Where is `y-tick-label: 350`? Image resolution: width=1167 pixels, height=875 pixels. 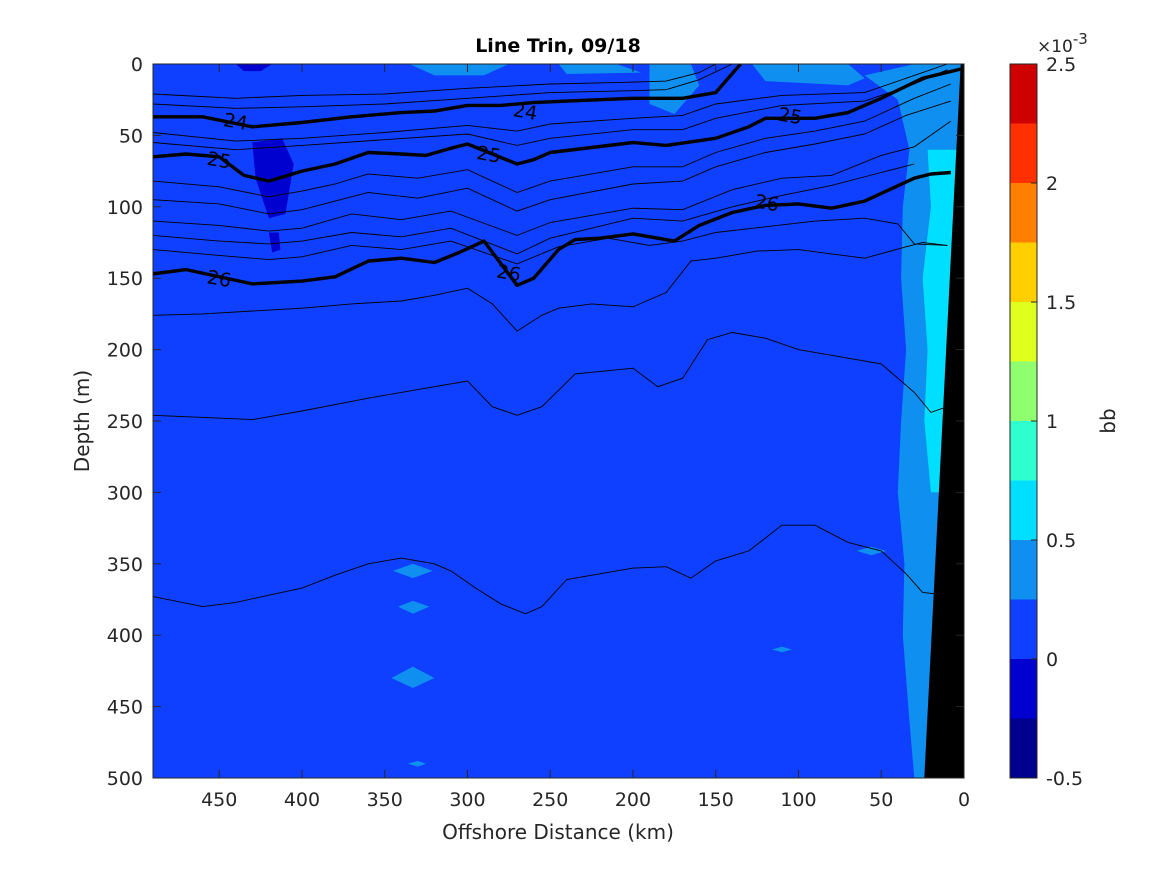 y-tick-label: 350 is located at coordinates (125, 565).